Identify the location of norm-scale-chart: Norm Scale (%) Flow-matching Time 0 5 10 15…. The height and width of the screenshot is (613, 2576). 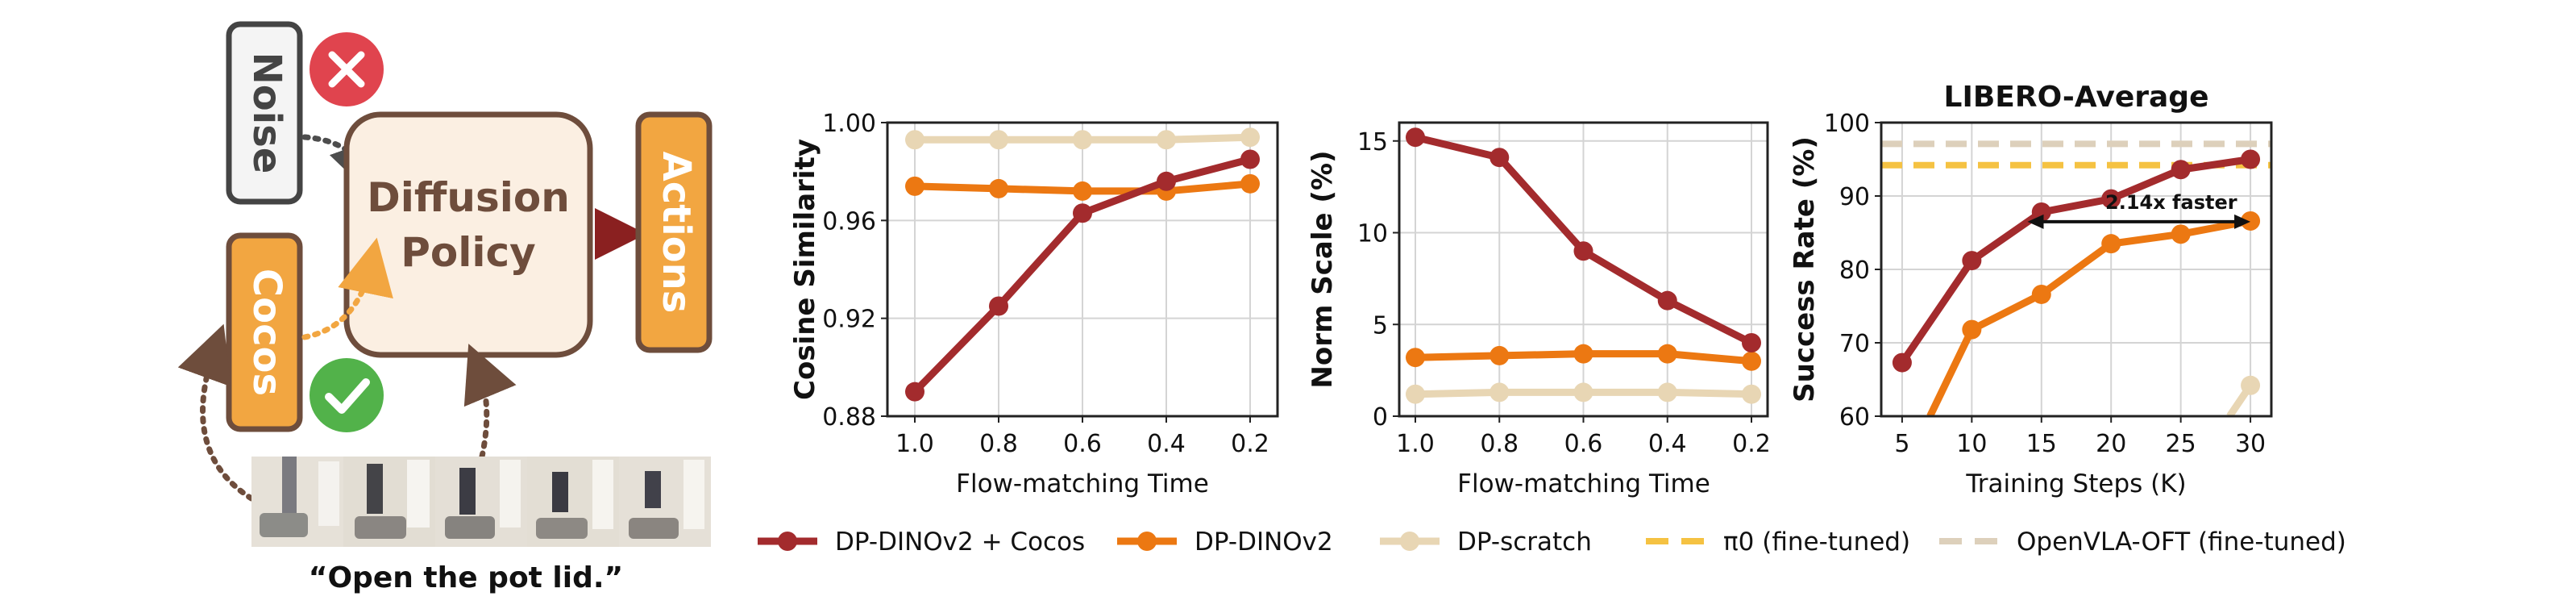
(1539, 309).